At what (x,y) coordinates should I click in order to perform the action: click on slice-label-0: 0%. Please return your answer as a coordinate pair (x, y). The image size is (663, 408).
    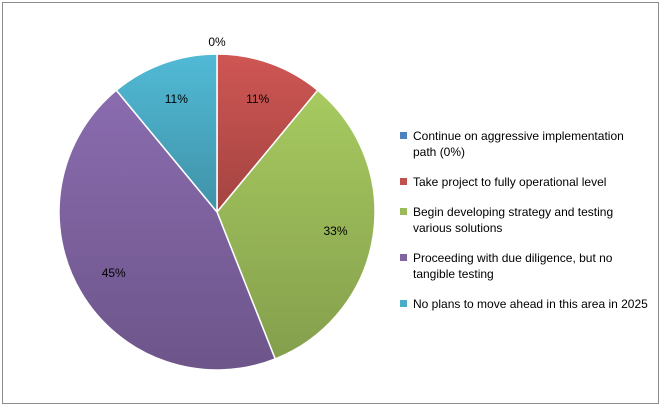
    Looking at the image, I should click on (217, 42).